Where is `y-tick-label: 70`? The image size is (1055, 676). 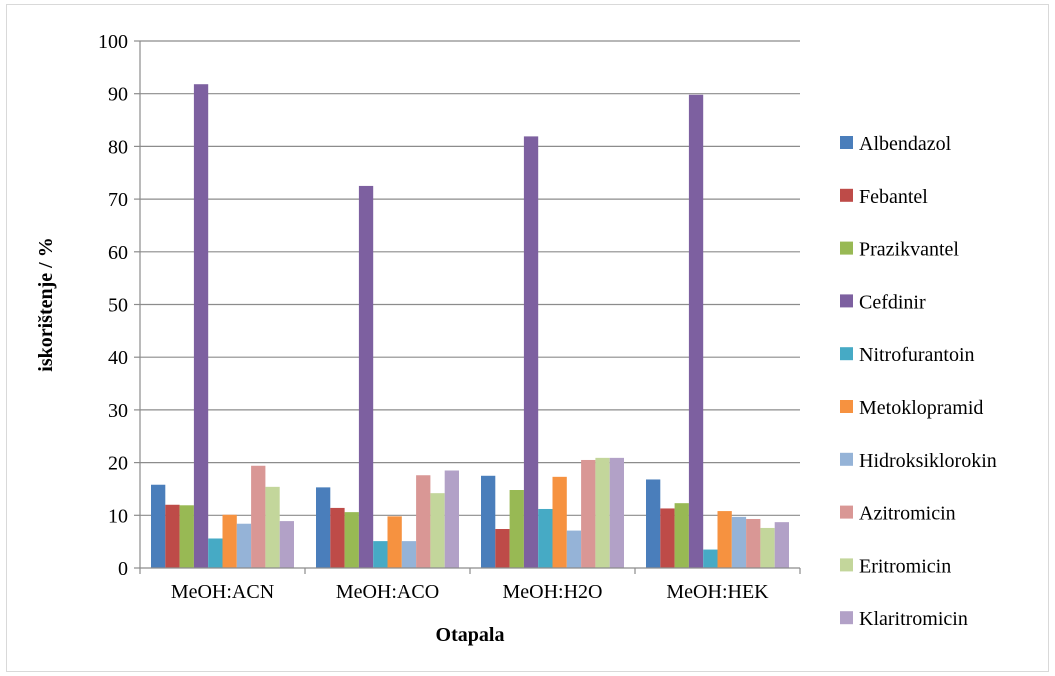 y-tick-label: 70 is located at coordinates (118, 200).